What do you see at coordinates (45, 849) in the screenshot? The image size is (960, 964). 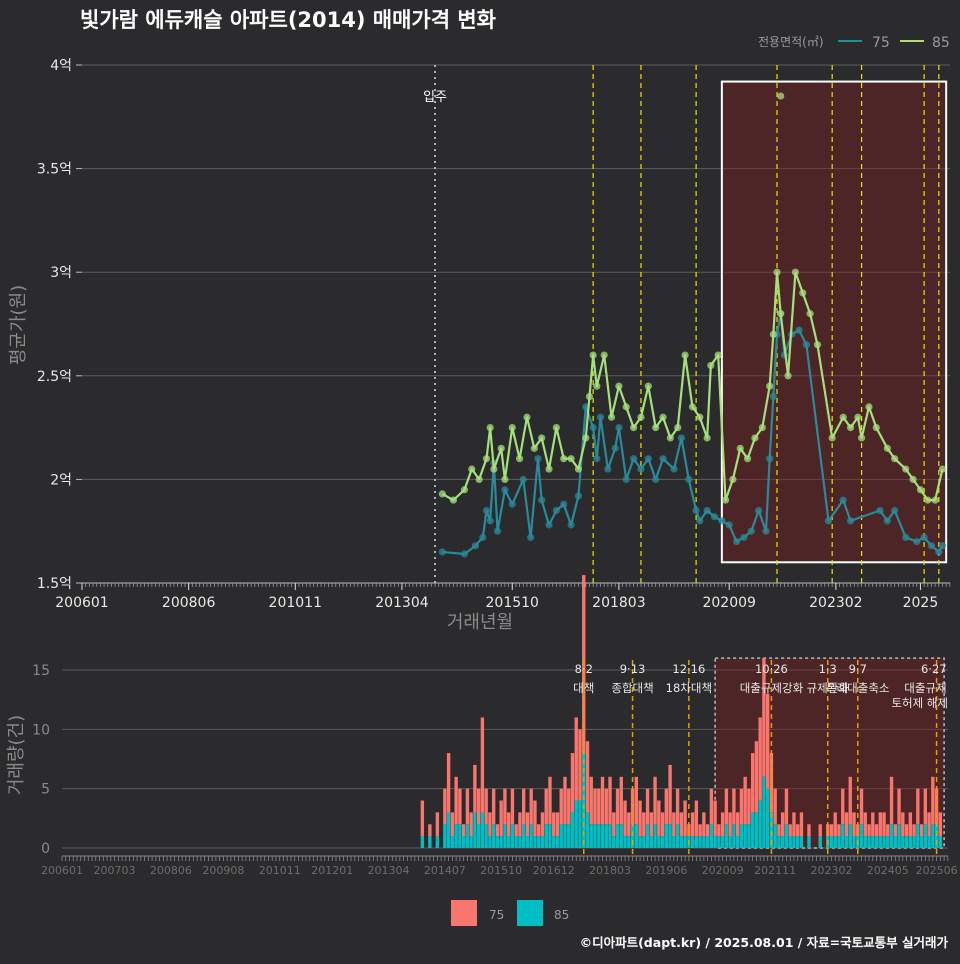 I see `volume-ytick-label: 0` at bounding box center [45, 849].